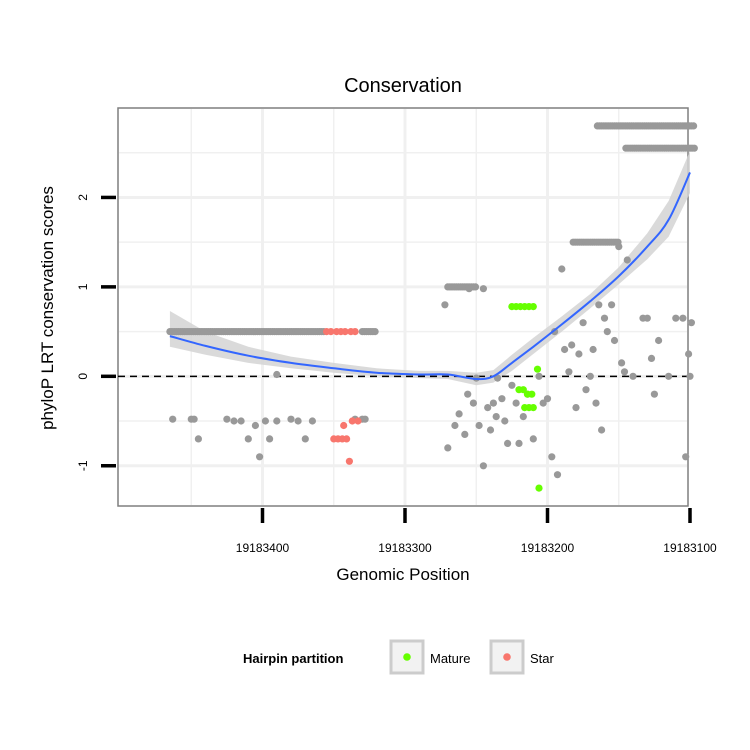  I want to click on x-axis-title: Genomic Position, so click(402, 574).